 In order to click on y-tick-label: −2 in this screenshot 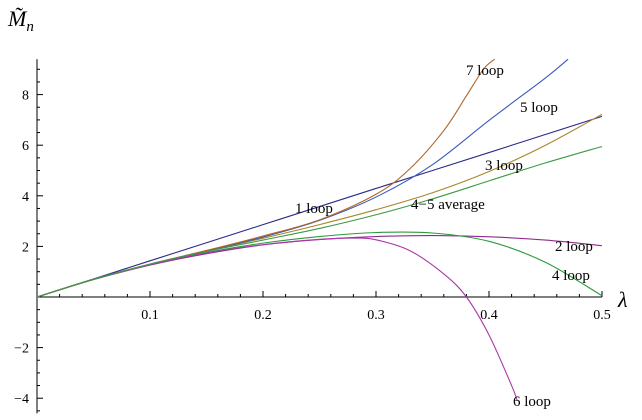, I will do `click(21, 349)`.